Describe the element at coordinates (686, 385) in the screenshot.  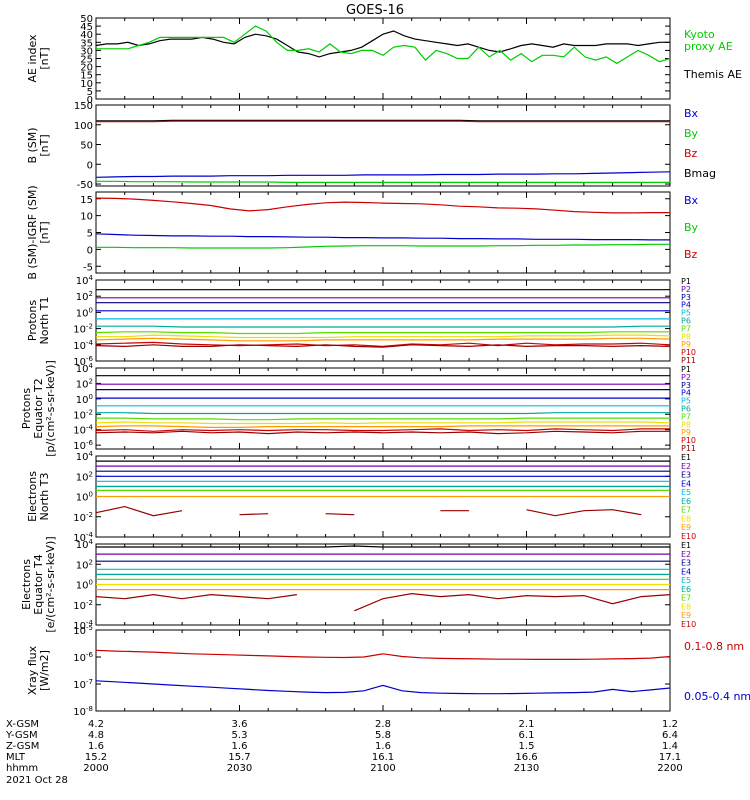
I see `legend-entry: P3` at that location.